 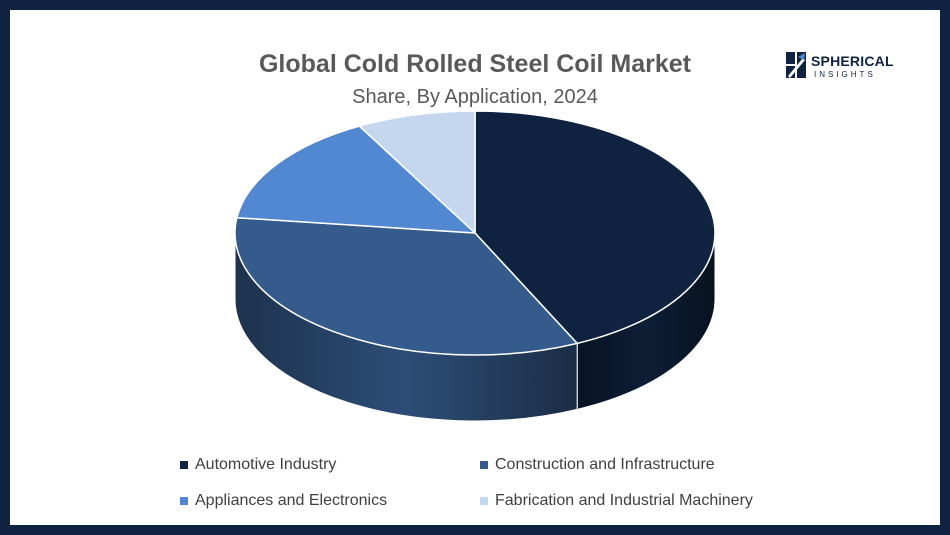 What do you see at coordinates (474, 64) in the screenshot?
I see `chart-title: Global Cold Rolled Steel Coil Market` at bounding box center [474, 64].